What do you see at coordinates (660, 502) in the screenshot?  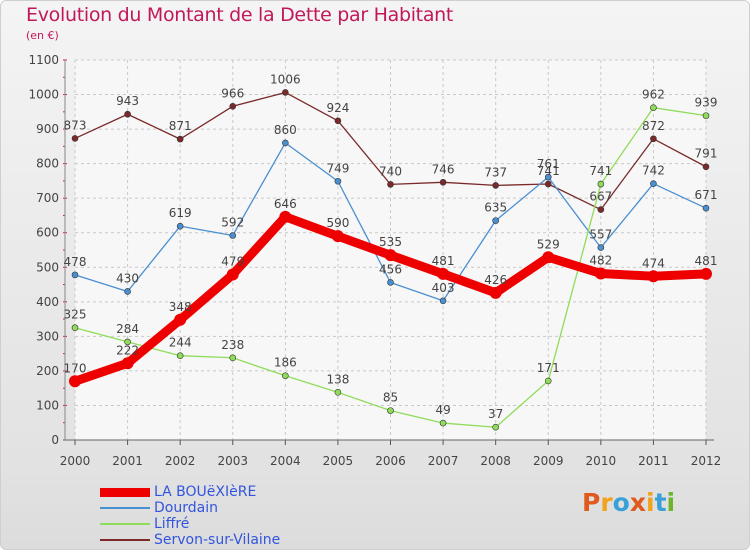 I see `logo-letter: t` at bounding box center [660, 502].